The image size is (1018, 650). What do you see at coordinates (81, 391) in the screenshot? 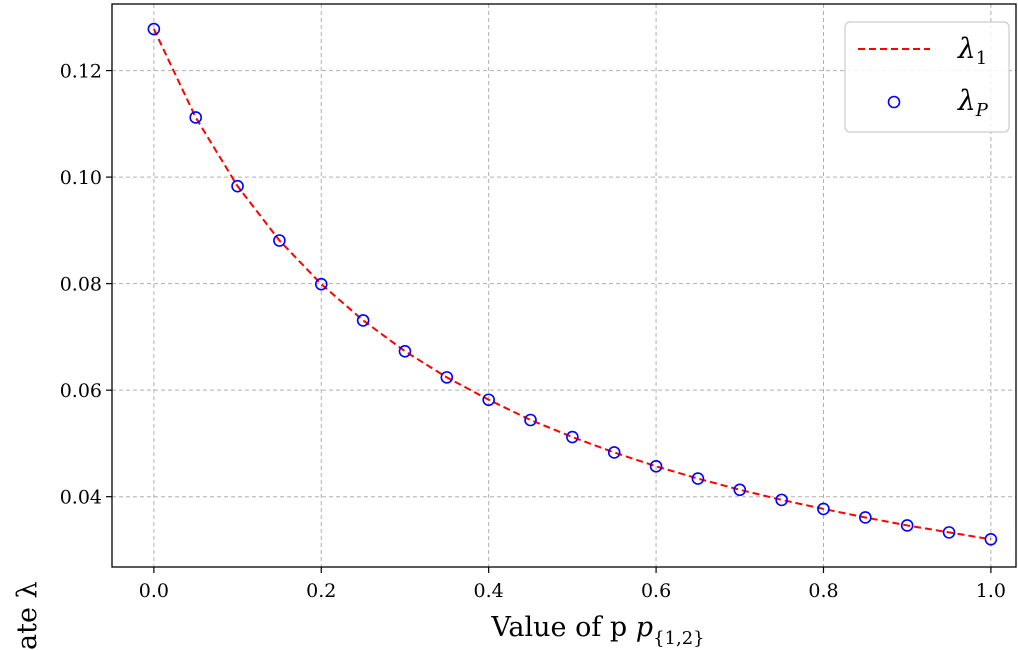
I see `y-tick-label: 0.06` at bounding box center [81, 391].